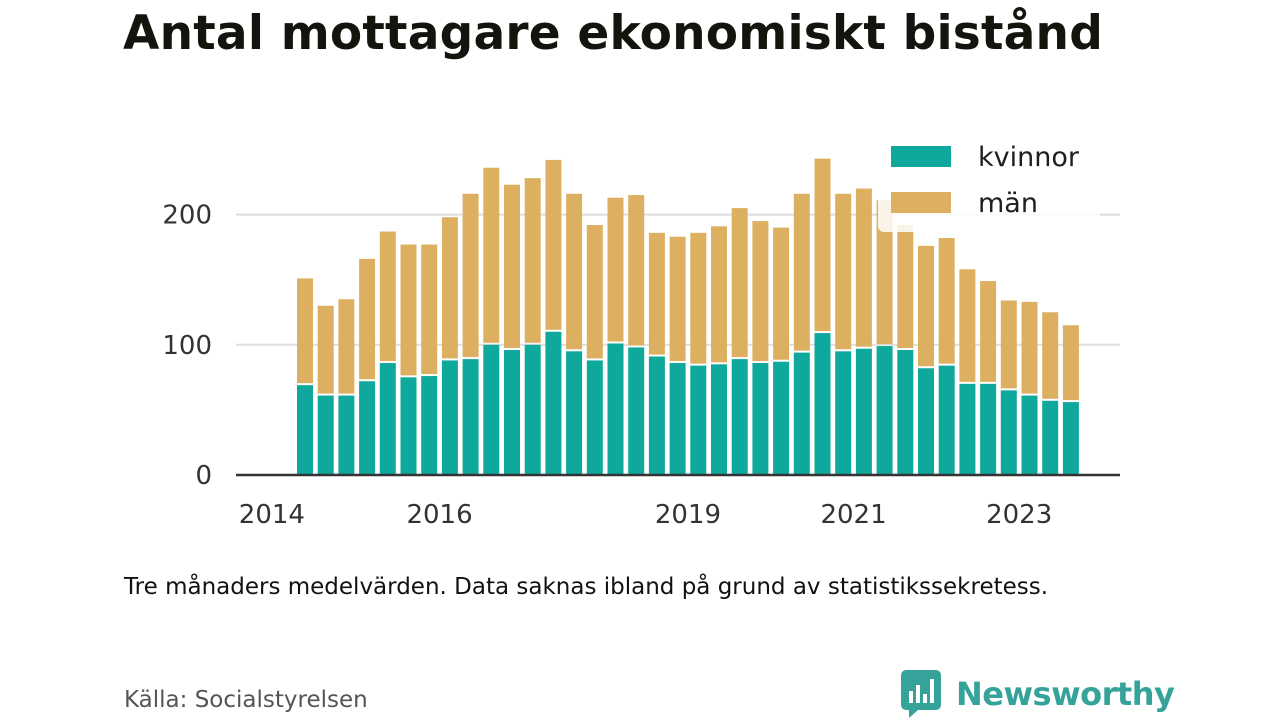 This screenshot has width=1280, height=720. What do you see at coordinates (203, 476) in the screenshot?
I see `y-tick-label: 0` at bounding box center [203, 476].